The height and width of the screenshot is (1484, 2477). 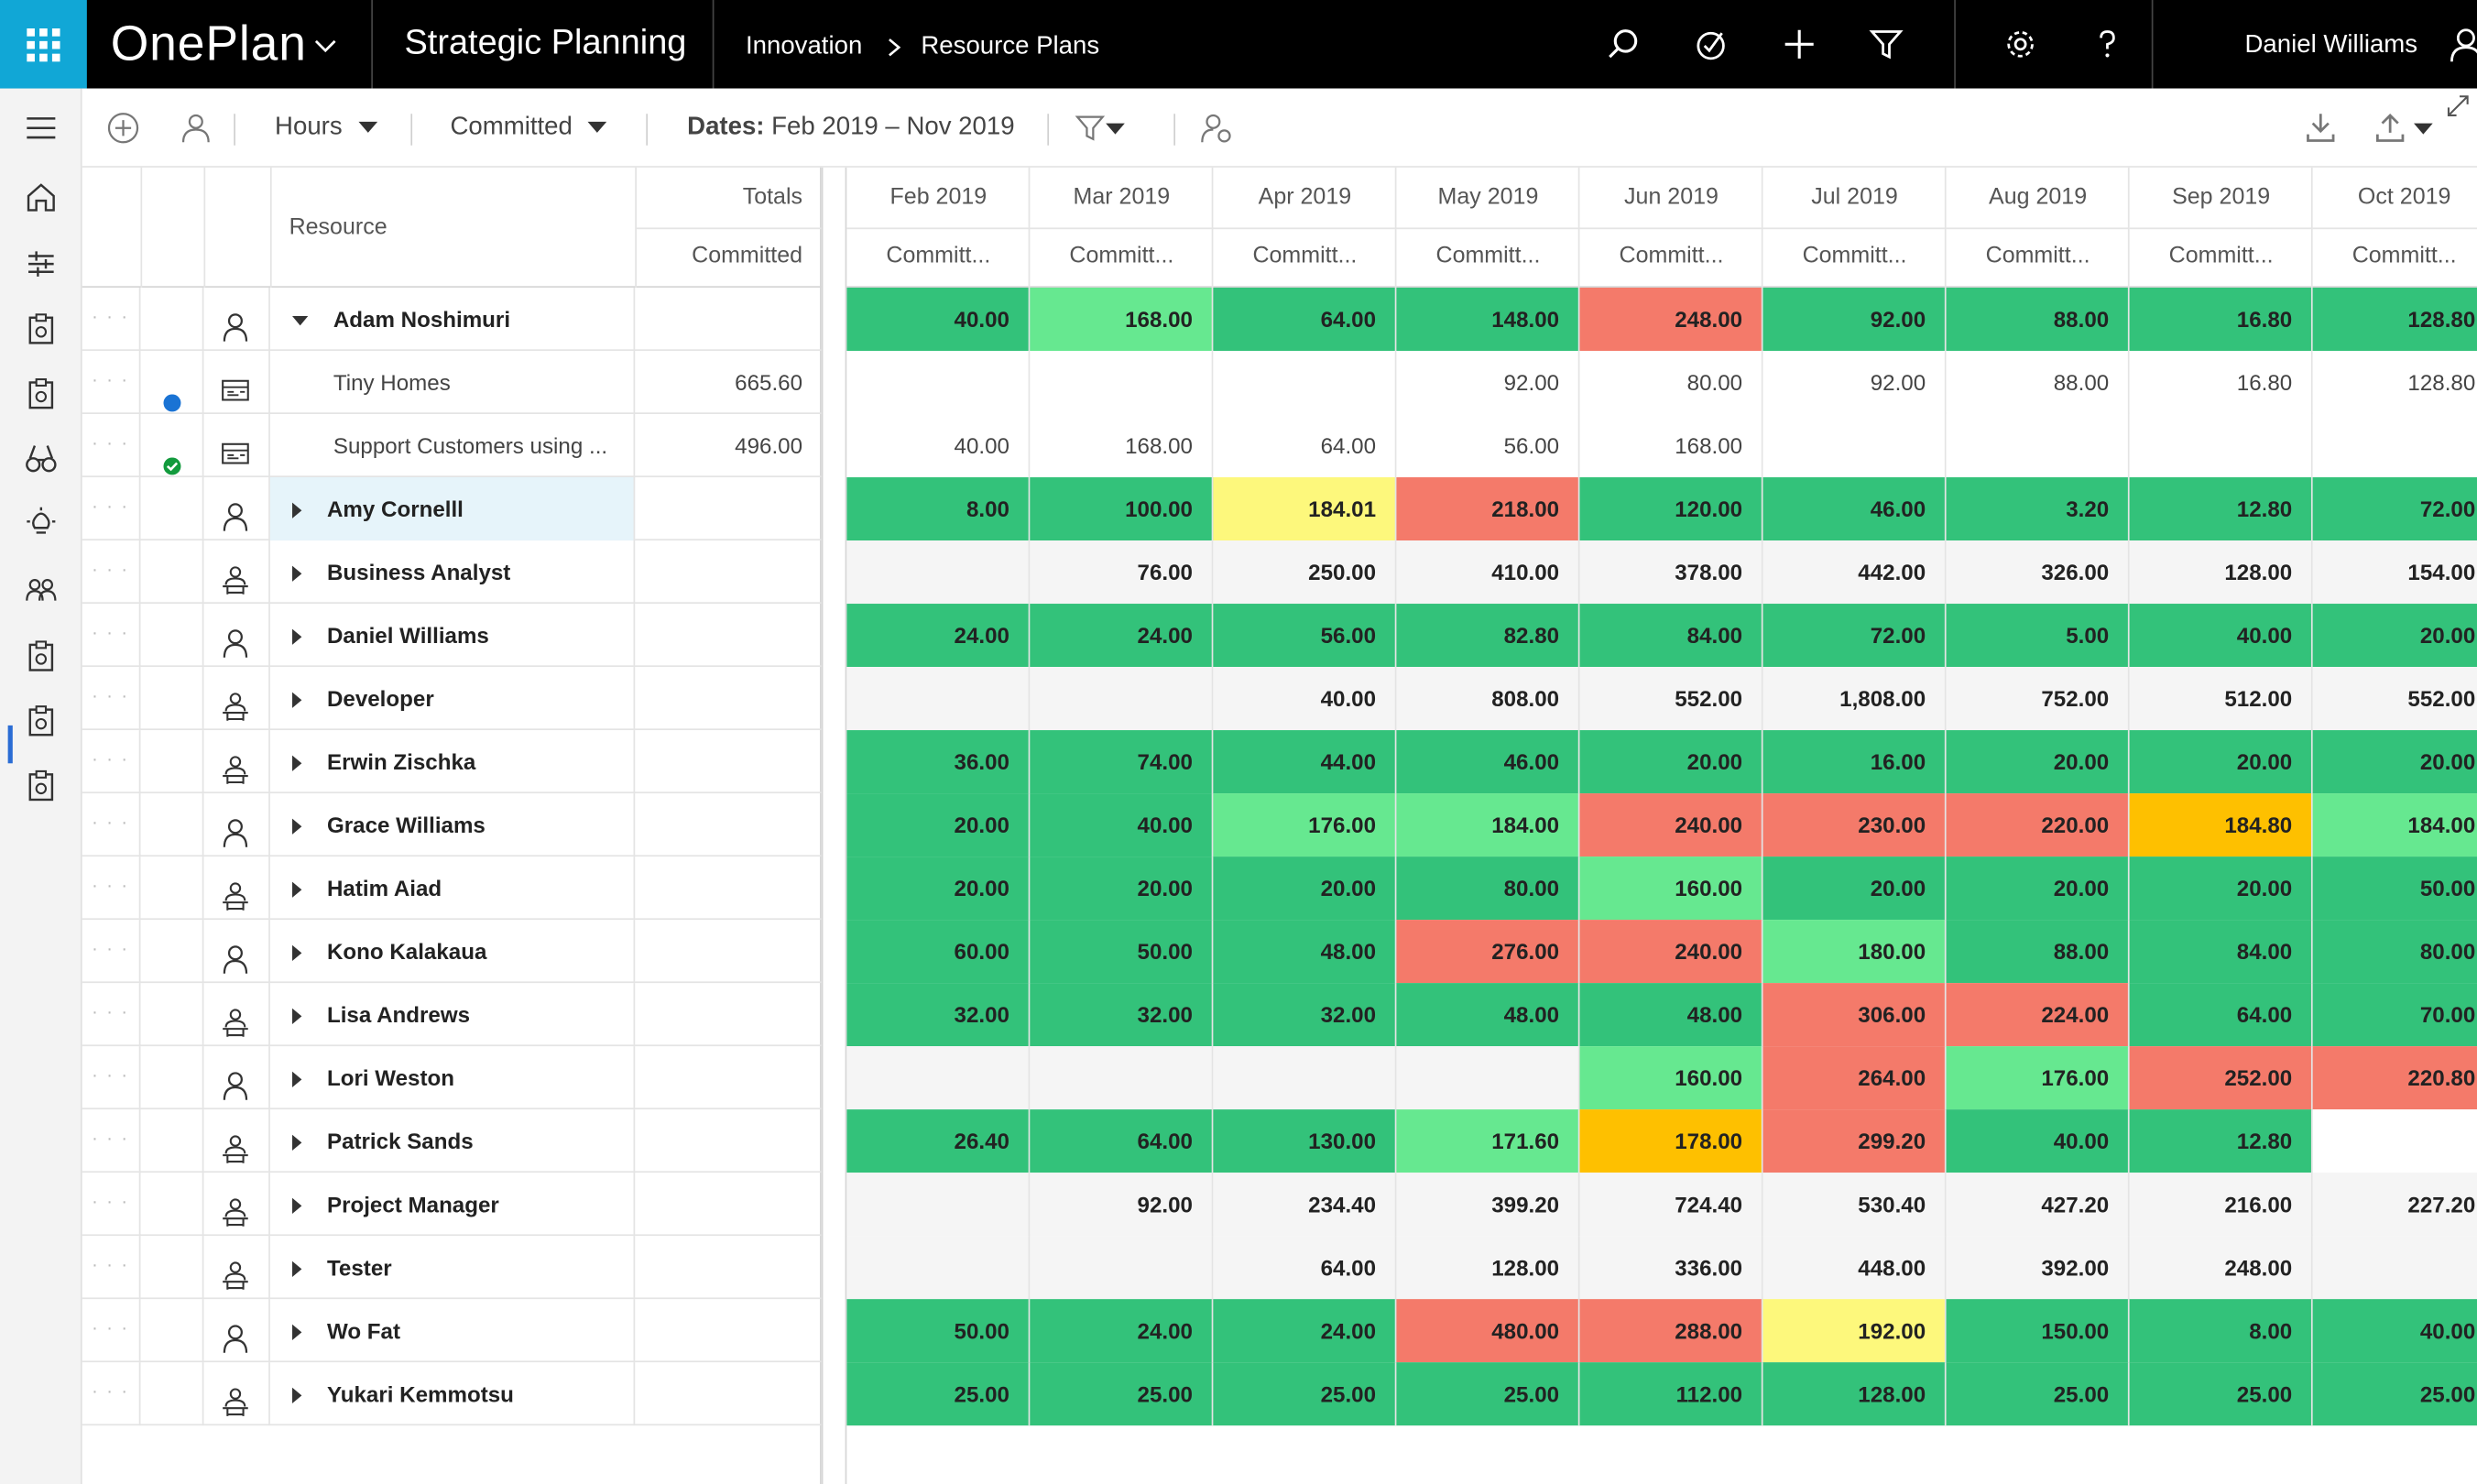 I want to click on hours-cell: 88.00, so click(x=2038, y=952).